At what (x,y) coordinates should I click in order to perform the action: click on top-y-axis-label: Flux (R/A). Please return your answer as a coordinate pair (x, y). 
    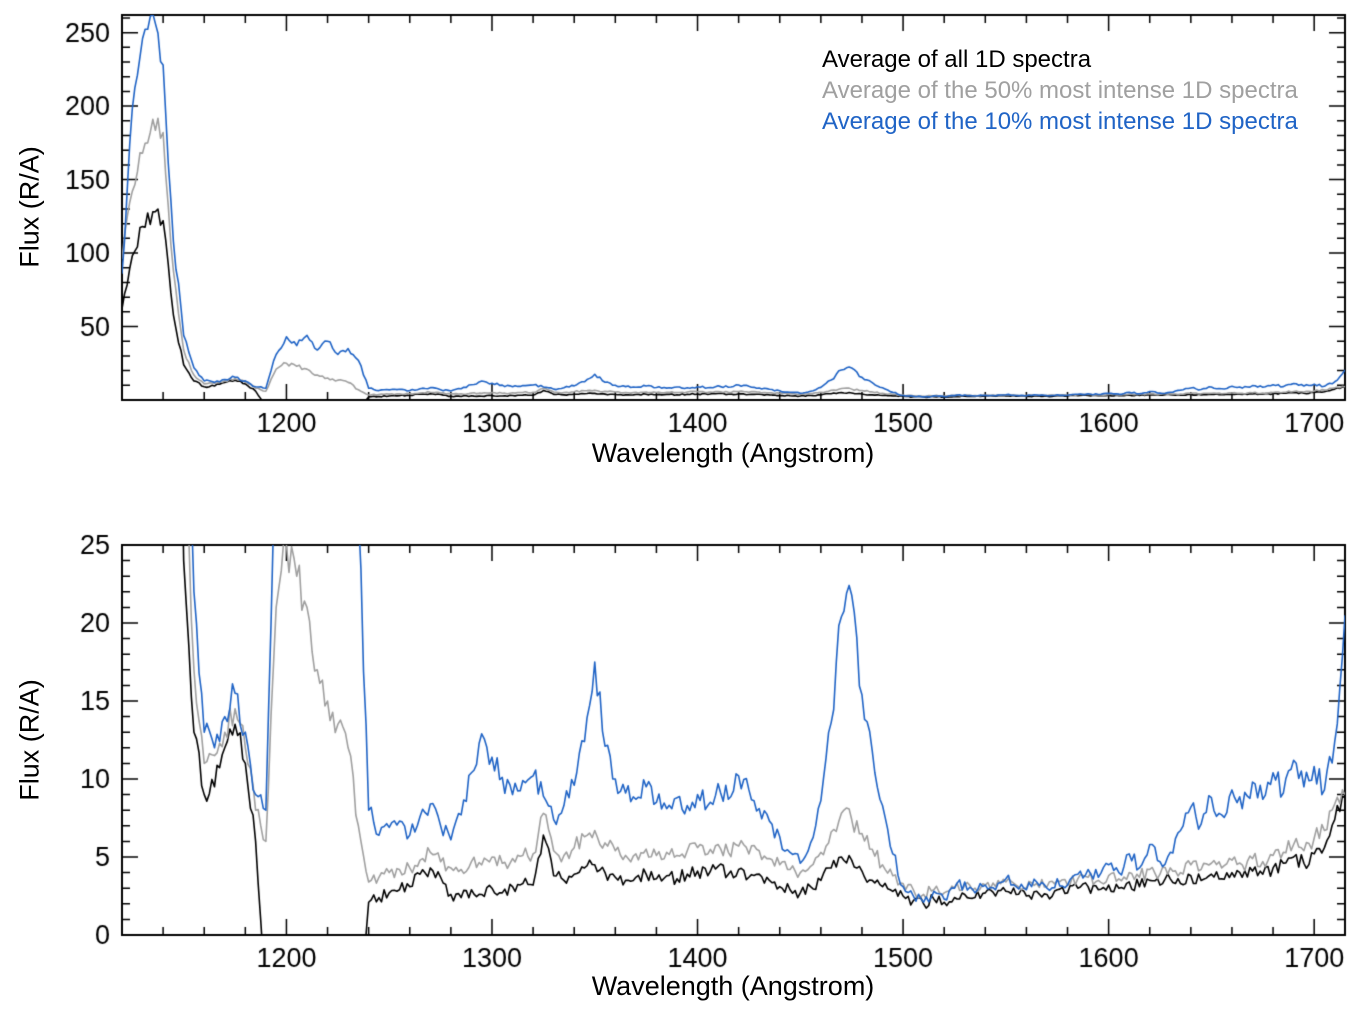
    Looking at the image, I should click on (29, 207).